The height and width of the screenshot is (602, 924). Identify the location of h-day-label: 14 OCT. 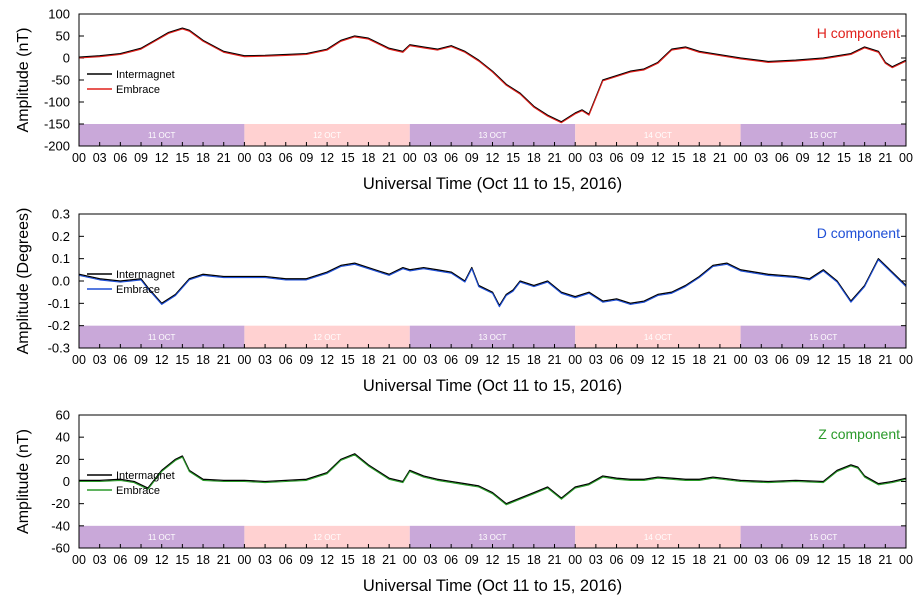
(658, 135).